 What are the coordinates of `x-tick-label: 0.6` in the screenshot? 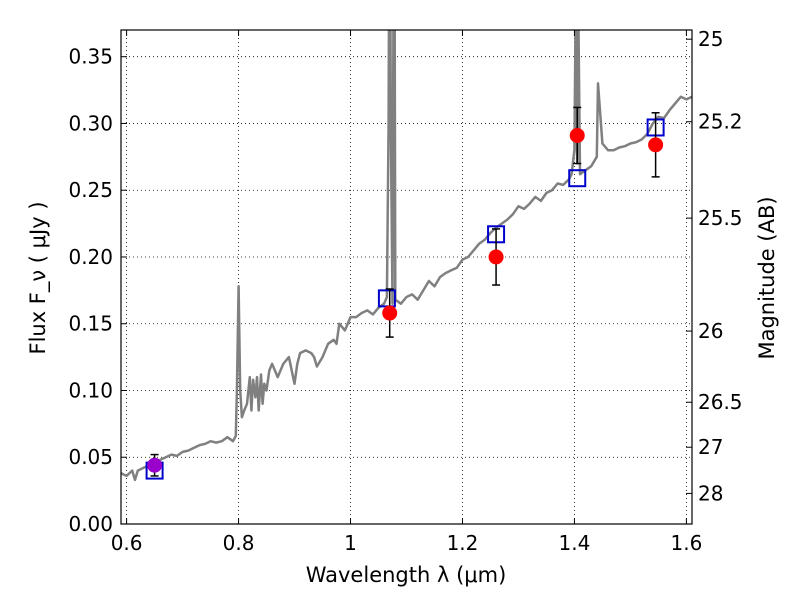 It's located at (127, 543).